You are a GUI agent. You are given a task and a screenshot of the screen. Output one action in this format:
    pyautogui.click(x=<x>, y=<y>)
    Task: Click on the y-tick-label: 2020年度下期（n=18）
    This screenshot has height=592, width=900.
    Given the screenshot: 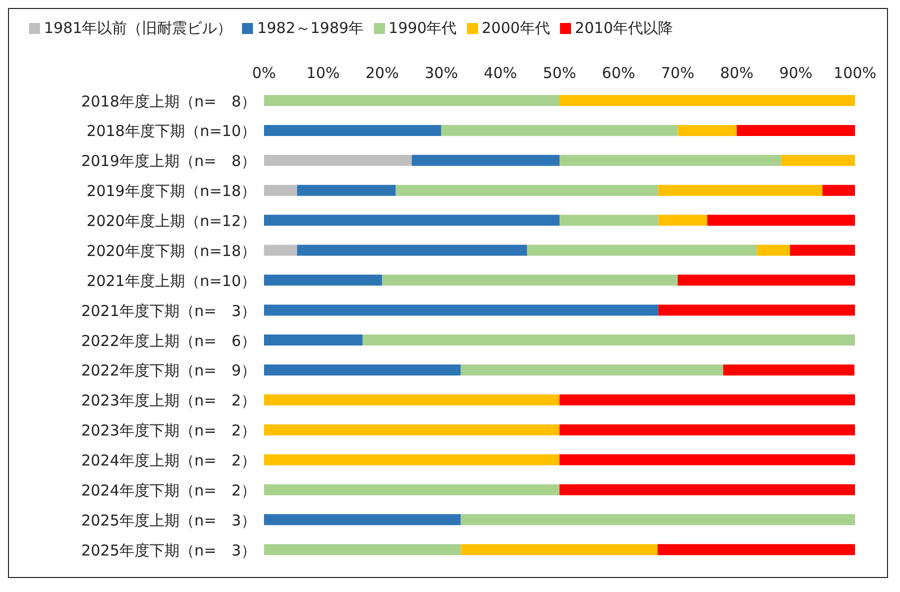 What is the action you would take?
    pyautogui.click(x=171, y=251)
    